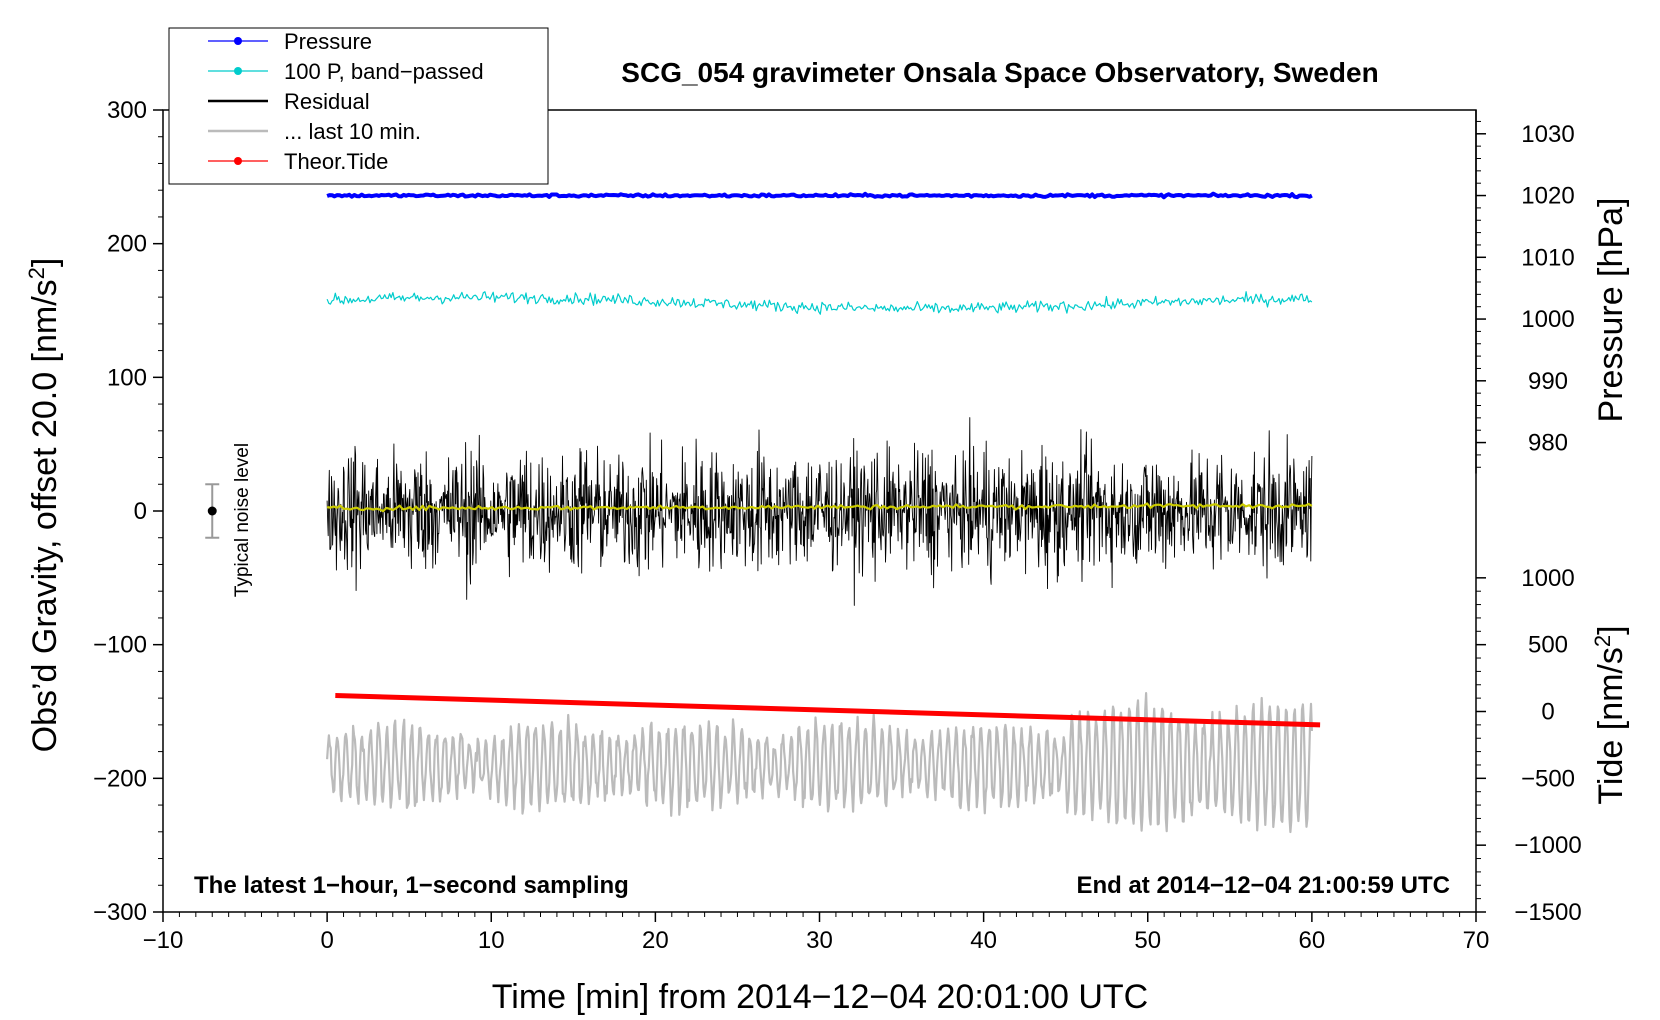  I want to click on legend-label: ... last 10 min., so click(352, 131).